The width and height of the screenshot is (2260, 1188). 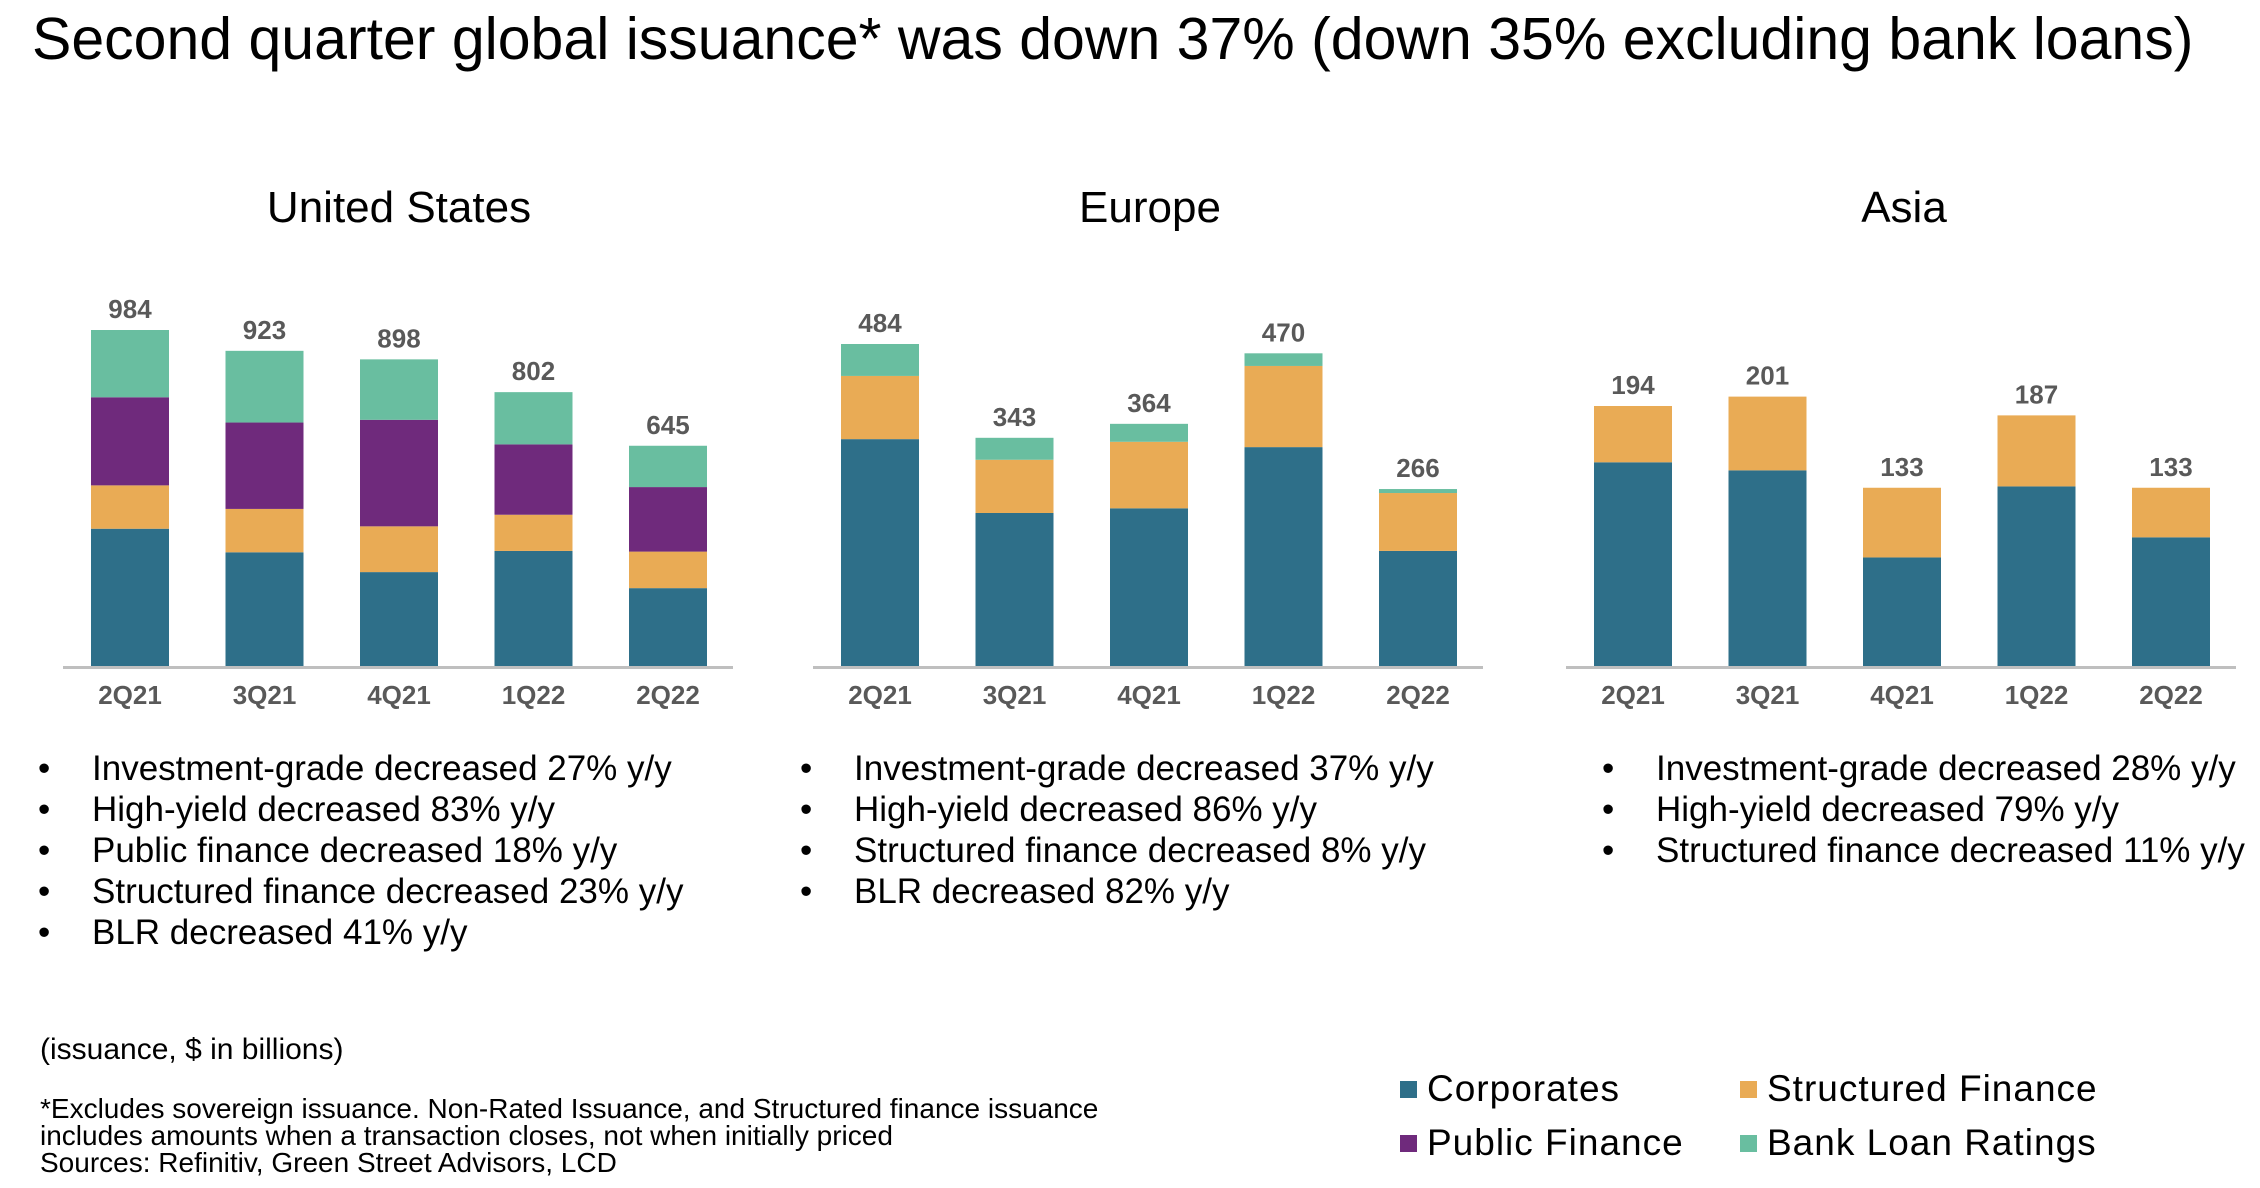 What do you see at coordinates (1014, 417) in the screenshot?
I see `bar-total-label: 343` at bounding box center [1014, 417].